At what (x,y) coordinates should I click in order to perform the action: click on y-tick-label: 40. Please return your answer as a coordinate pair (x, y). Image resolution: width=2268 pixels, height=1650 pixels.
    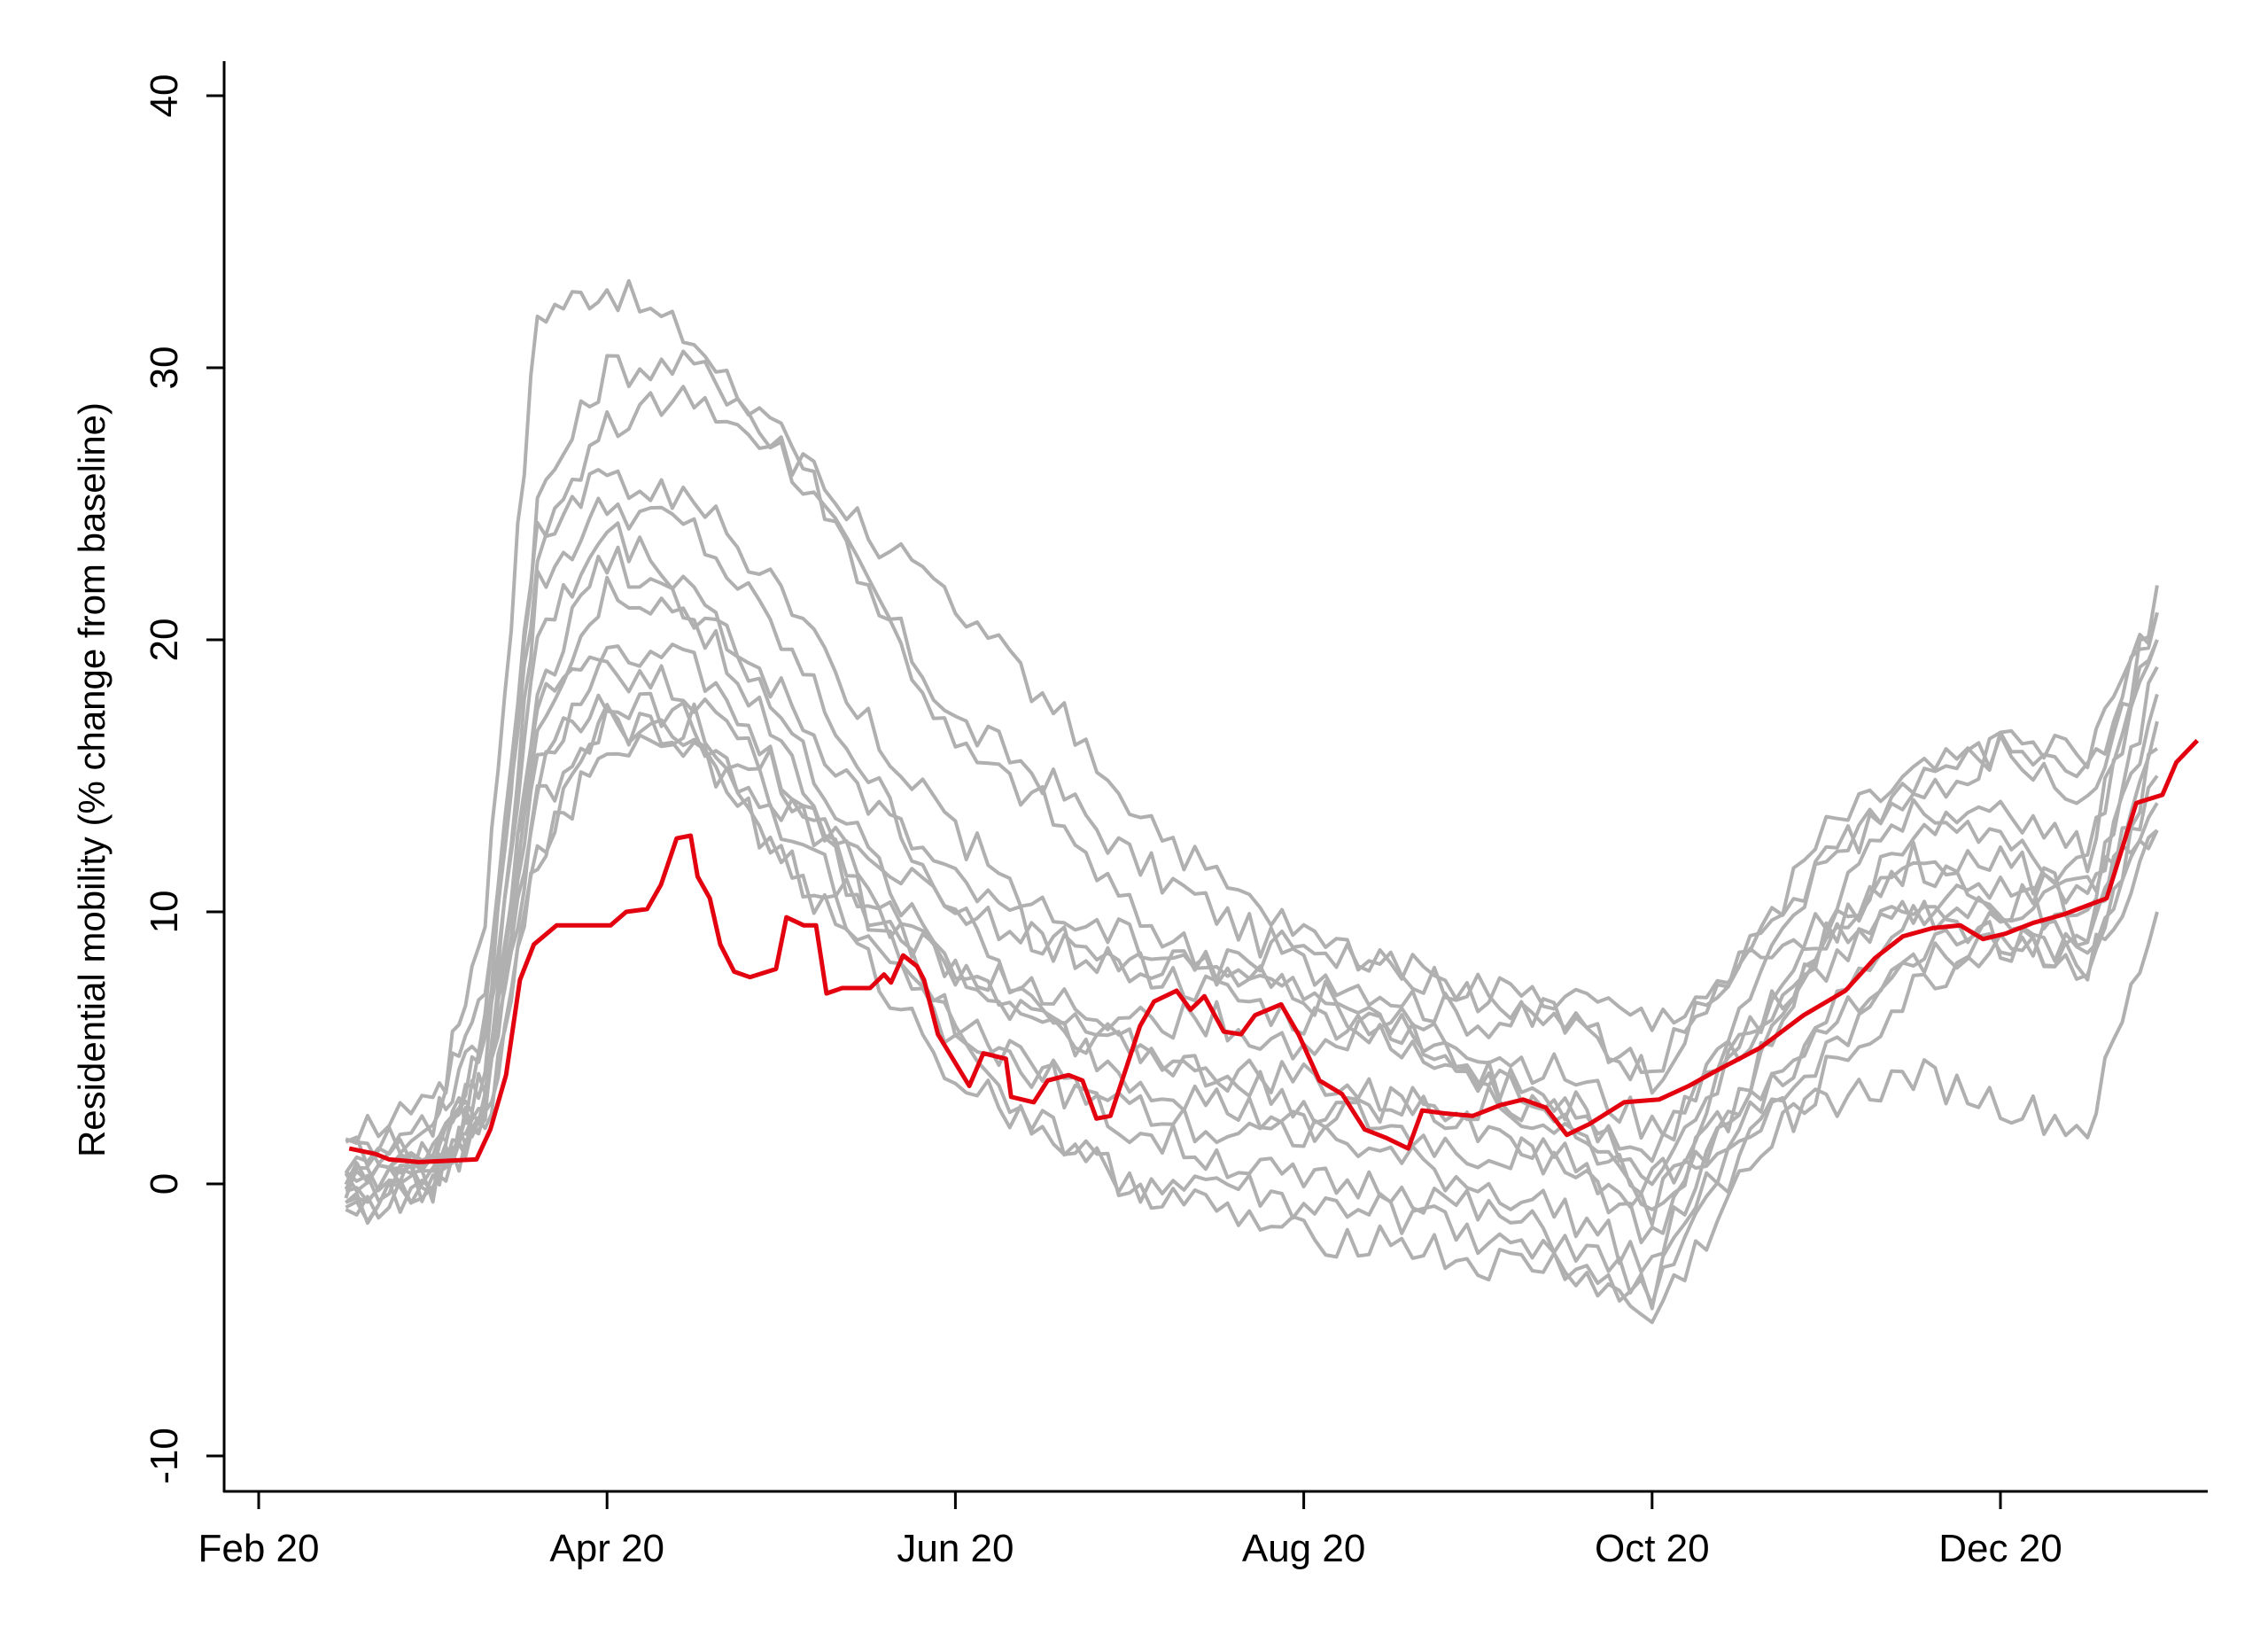
    Looking at the image, I should click on (164, 96).